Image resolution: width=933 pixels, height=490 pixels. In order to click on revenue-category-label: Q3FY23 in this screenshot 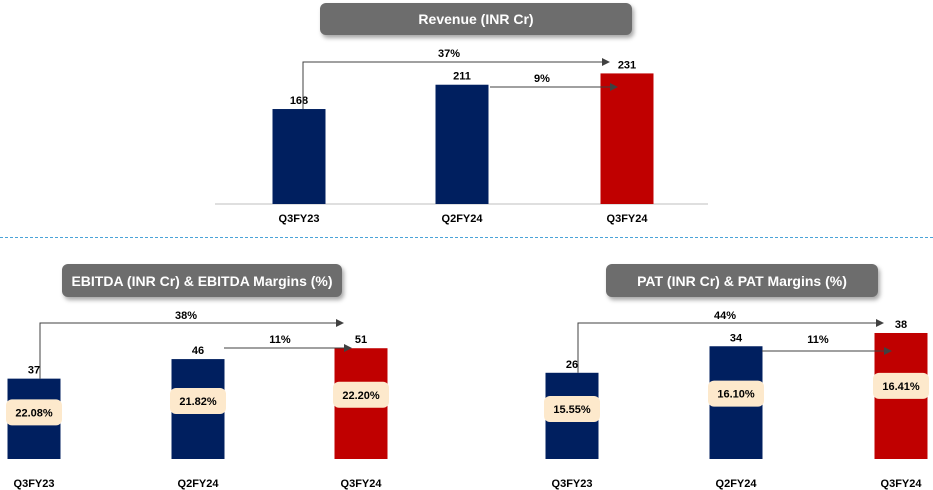, I will do `click(299, 219)`.